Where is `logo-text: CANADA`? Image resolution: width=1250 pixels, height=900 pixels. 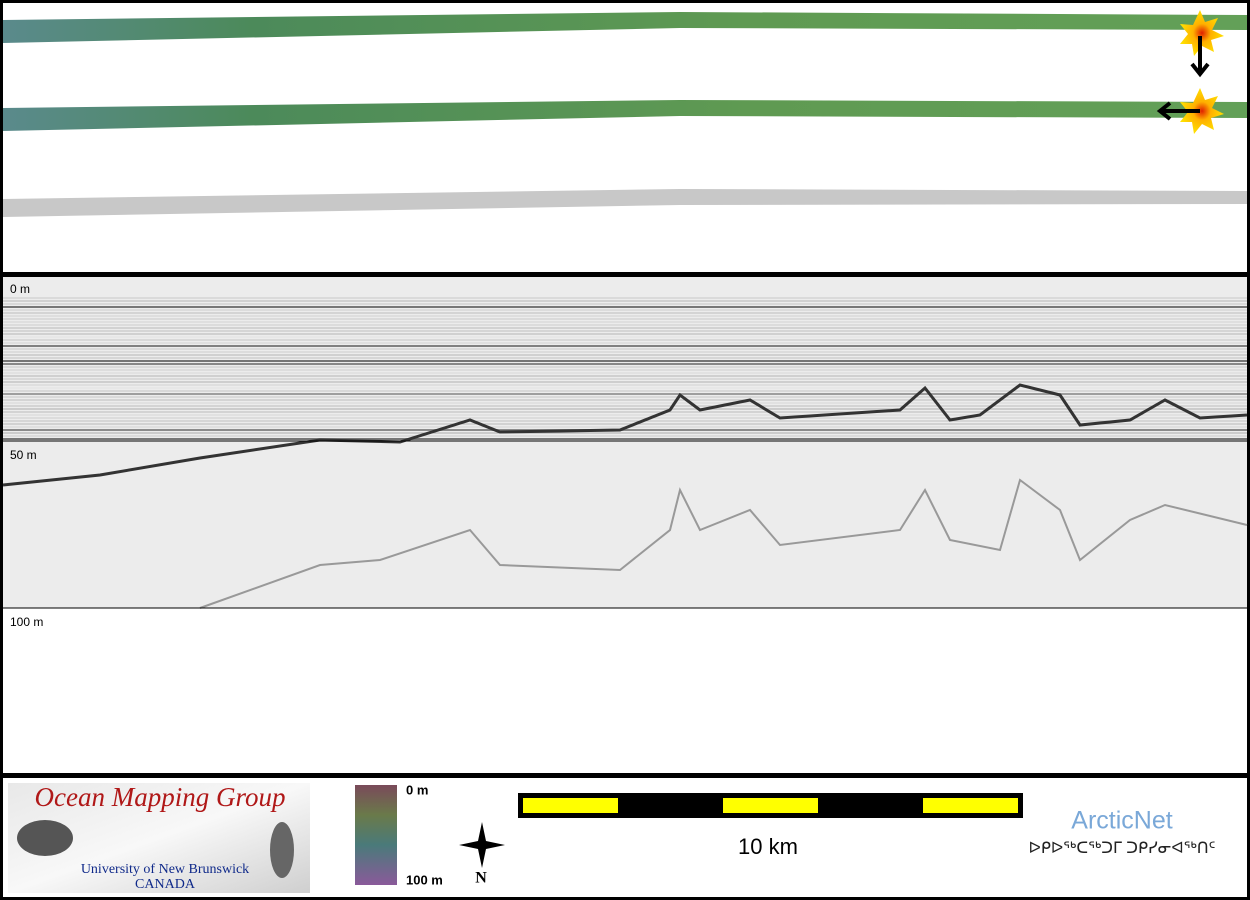
logo-text: CANADA is located at coordinates (165, 884).